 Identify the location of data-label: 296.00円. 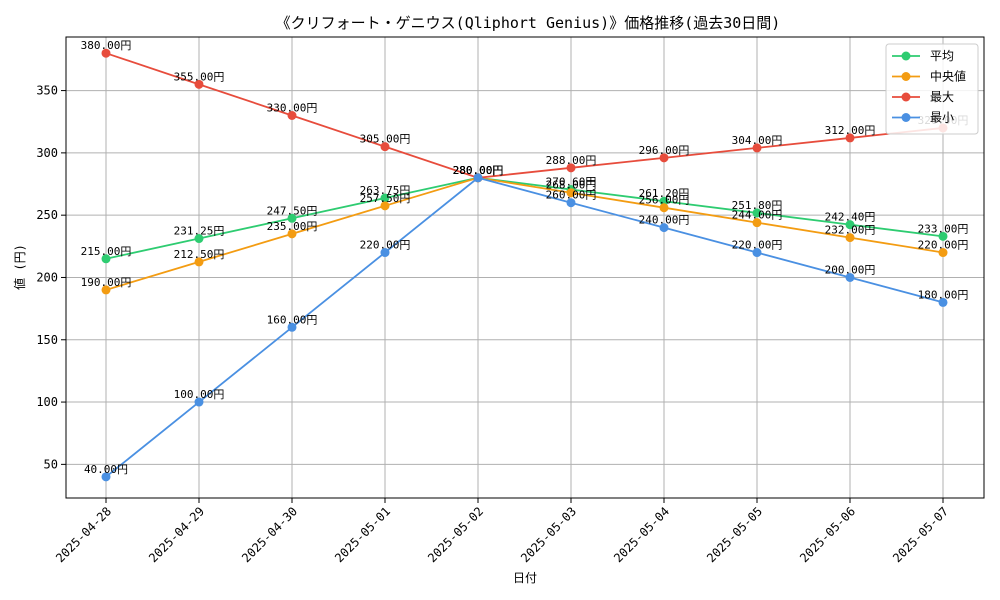
(664, 150).